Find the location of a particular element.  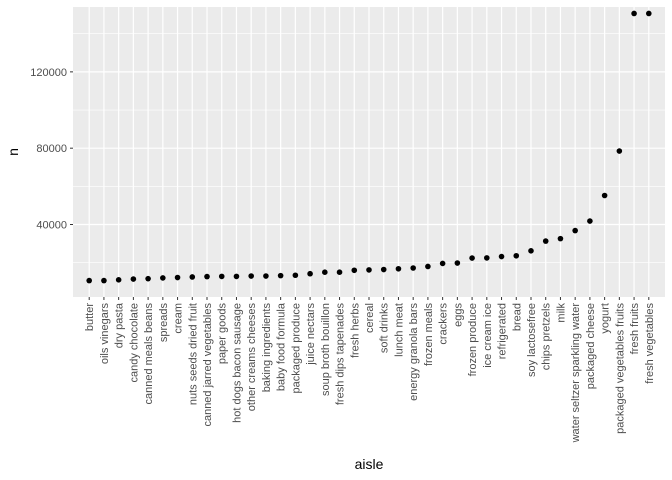

x-tick-label: fresh vegetables is located at coordinates (650, 343).